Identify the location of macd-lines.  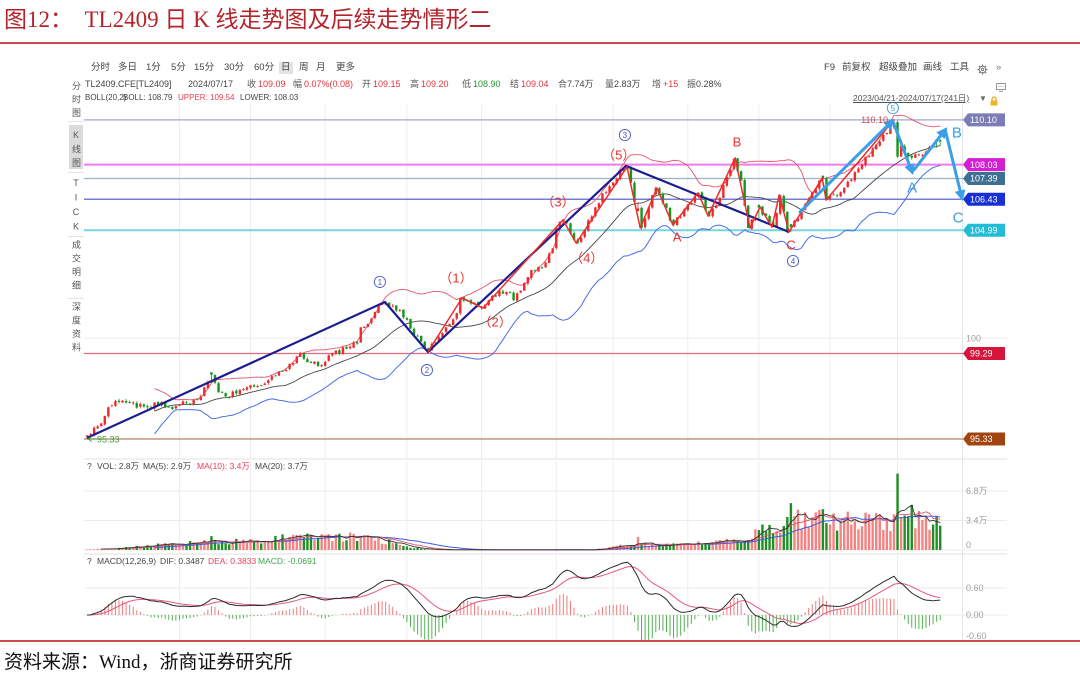
(513, 594).